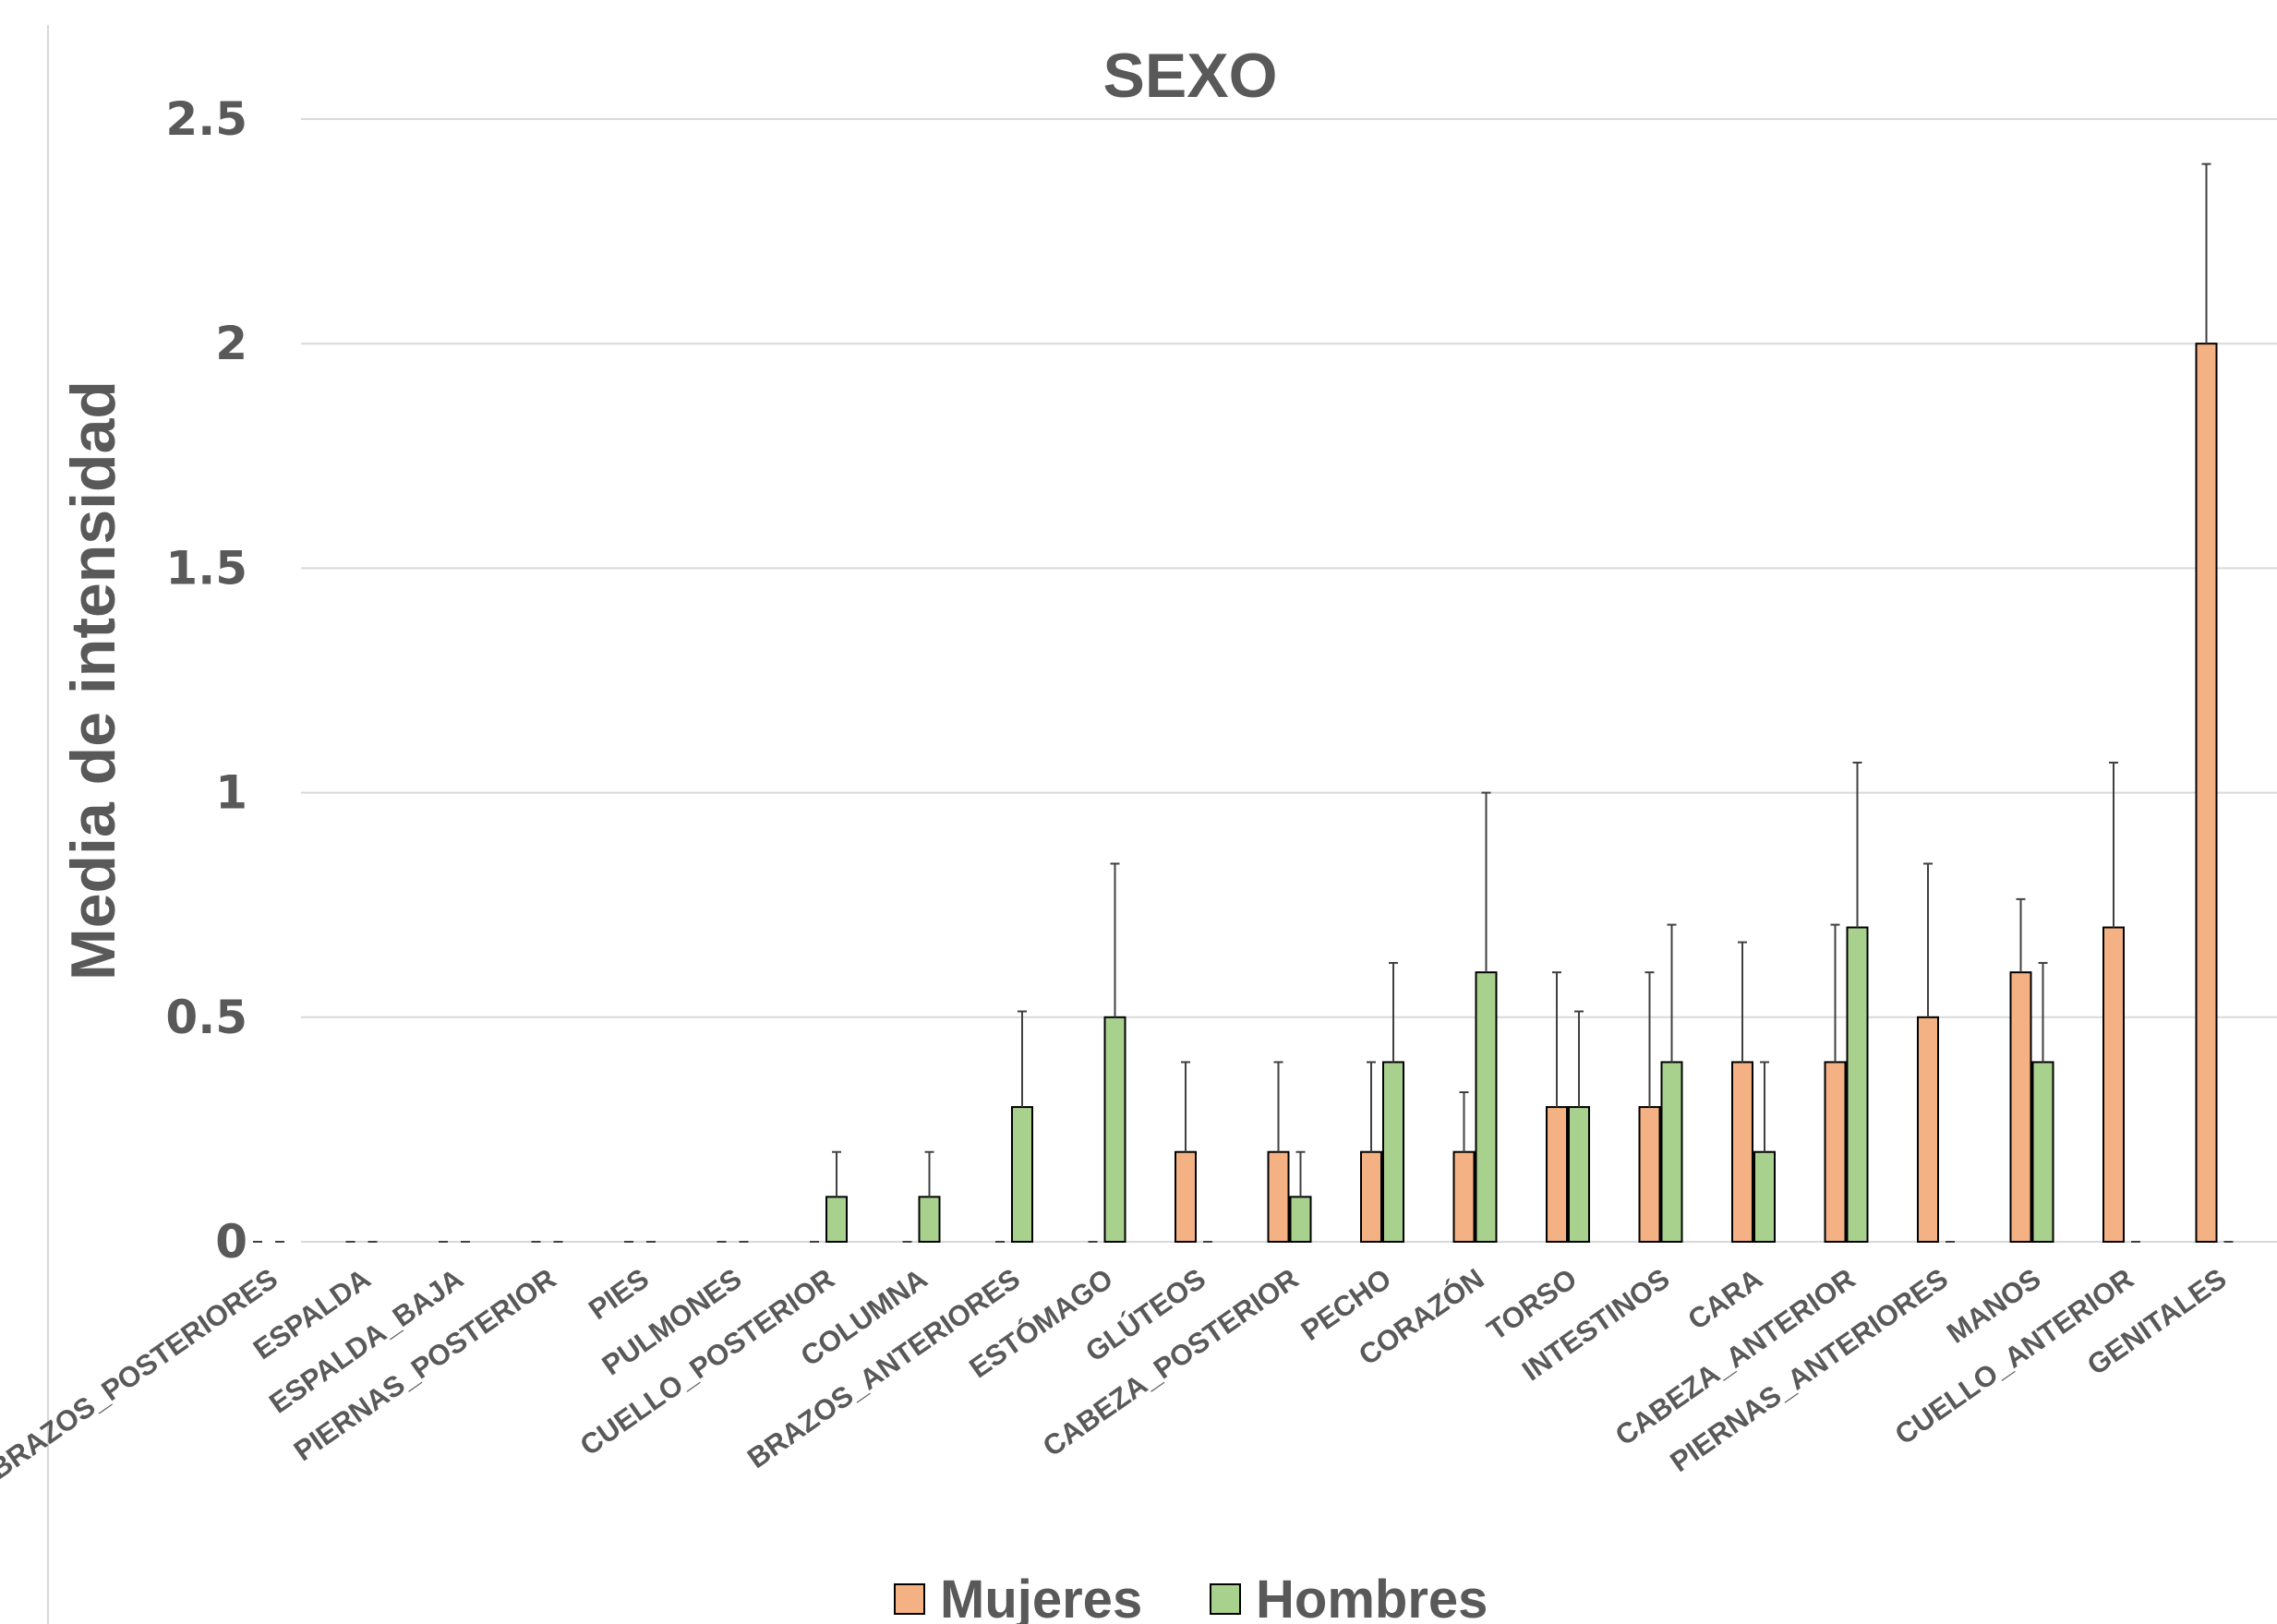  What do you see at coordinates (206, 1017) in the screenshot?
I see `y-tick-label: 0.5` at bounding box center [206, 1017].